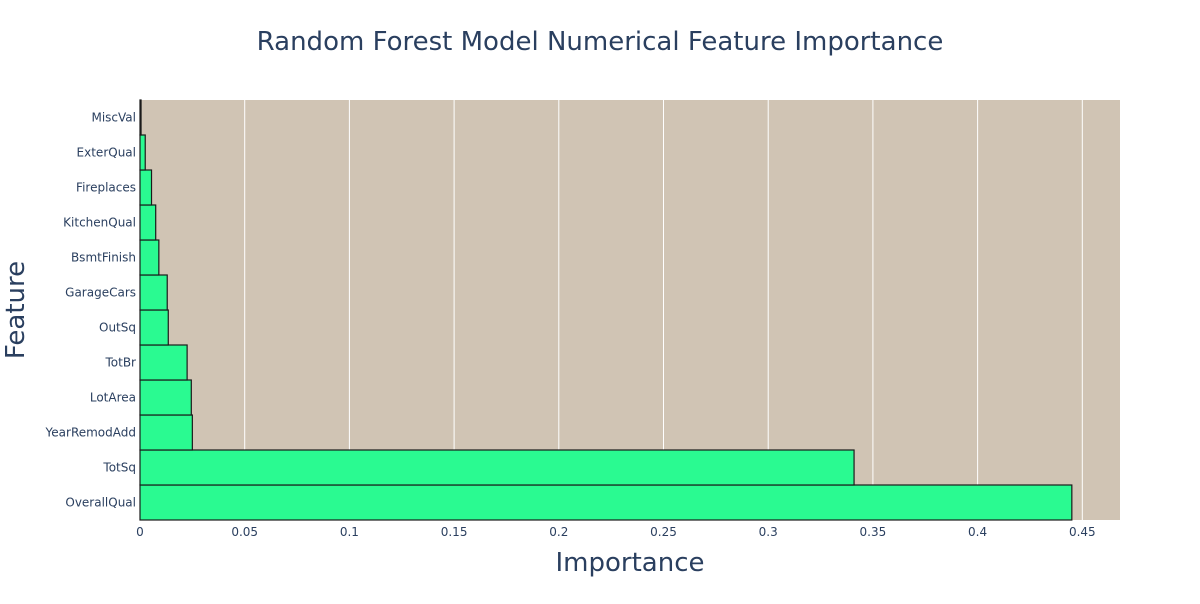 Image resolution: width=1200 pixels, height=604 pixels. I want to click on y-tick-label: ExterQual, so click(106, 153).